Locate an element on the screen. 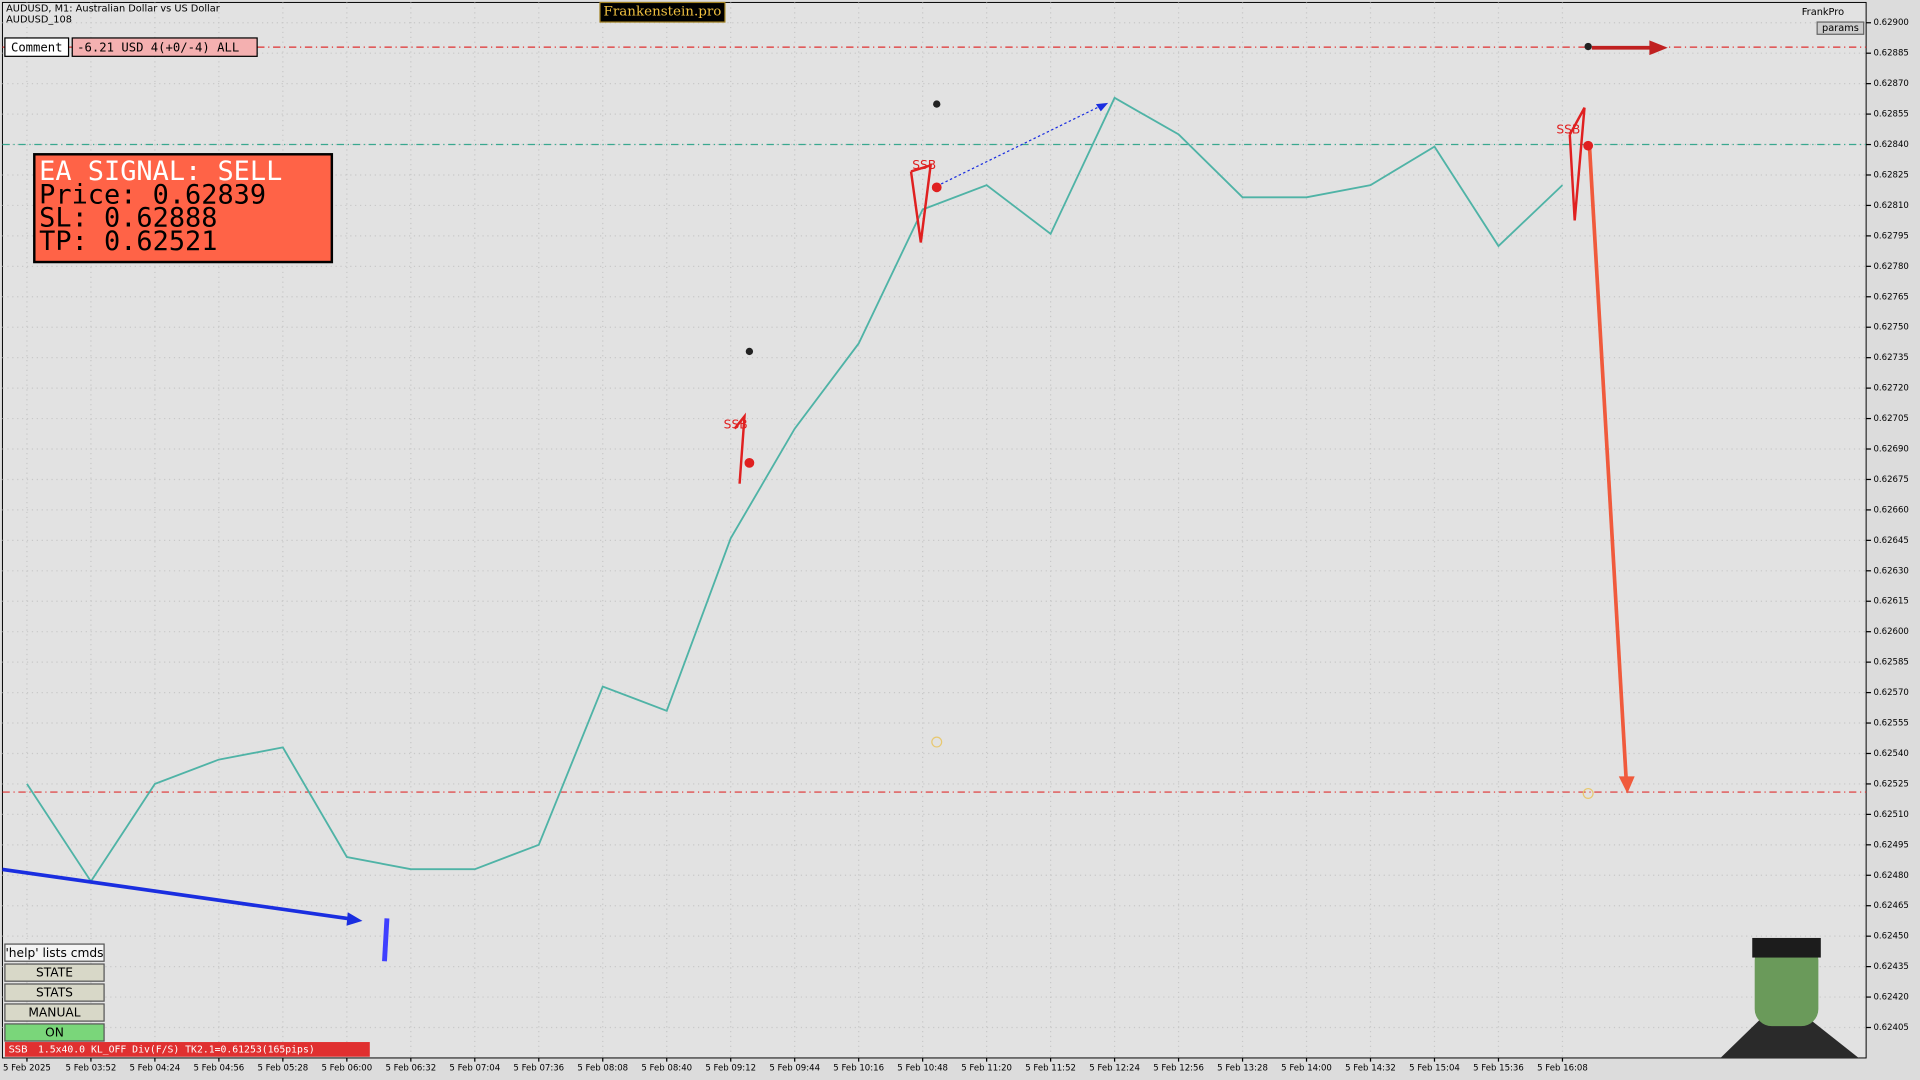 The height and width of the screenshot is (1080, 1920). user: FrankPro is located at coordinates (1823, 12).